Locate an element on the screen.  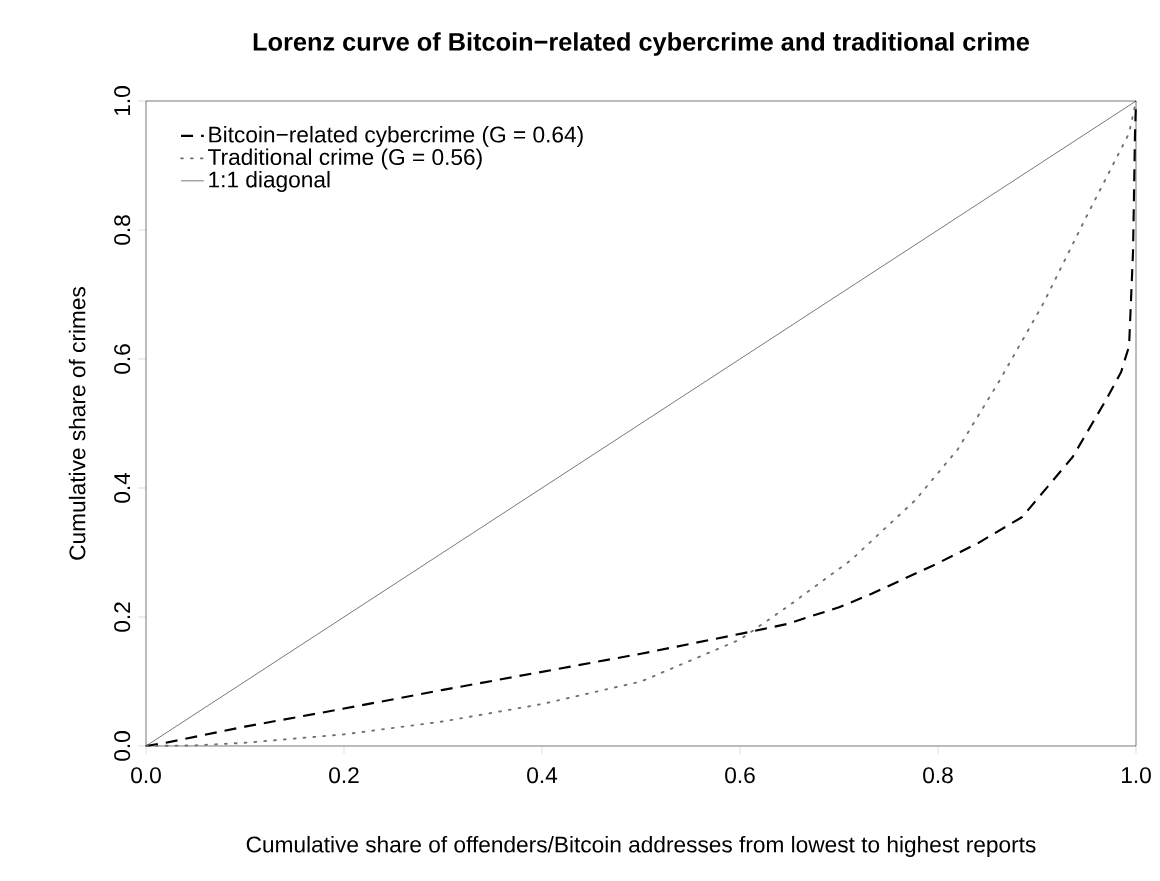
legend-label: Bitcoin−related cybercrime (G = 0.64) is located at coordinates (396, 136).